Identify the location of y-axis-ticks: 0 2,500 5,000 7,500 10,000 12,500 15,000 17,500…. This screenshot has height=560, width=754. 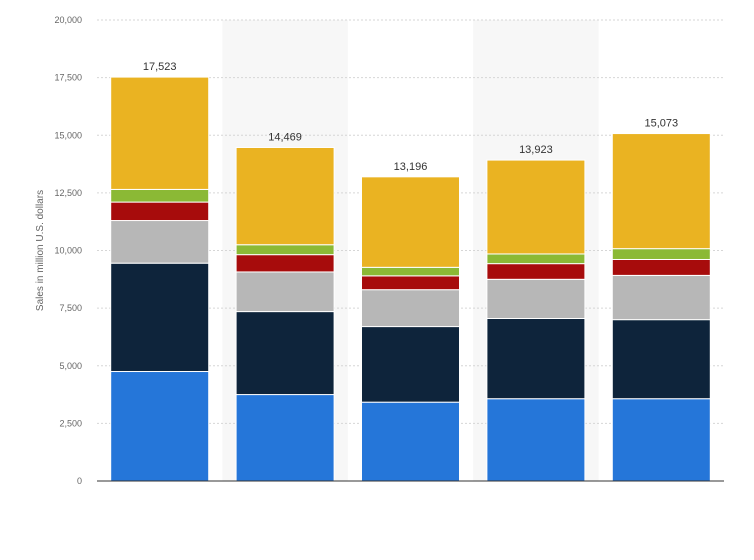
(68, 250).